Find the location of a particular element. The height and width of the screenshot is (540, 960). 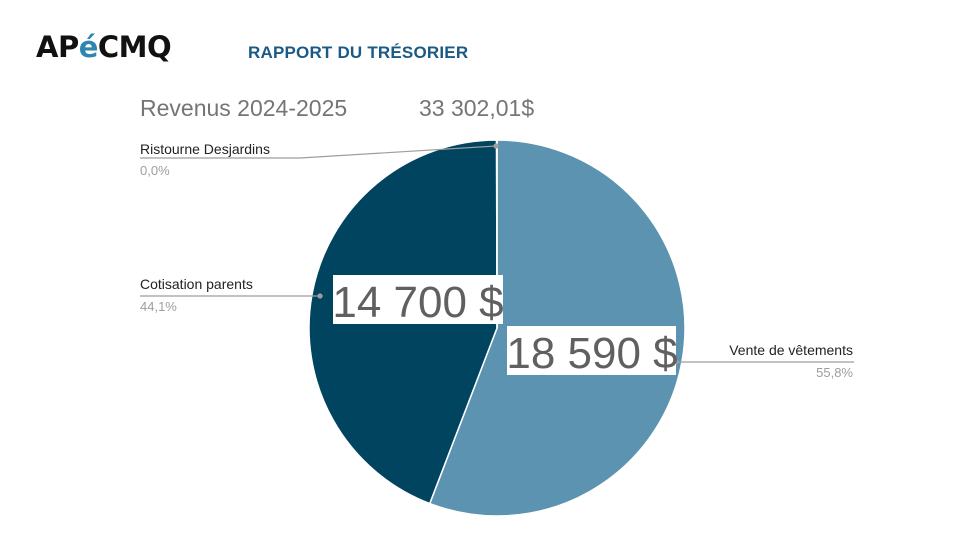

slice-name-label-vente-de-vetements: Vente de vêtements is located at coordinates (791, 350).